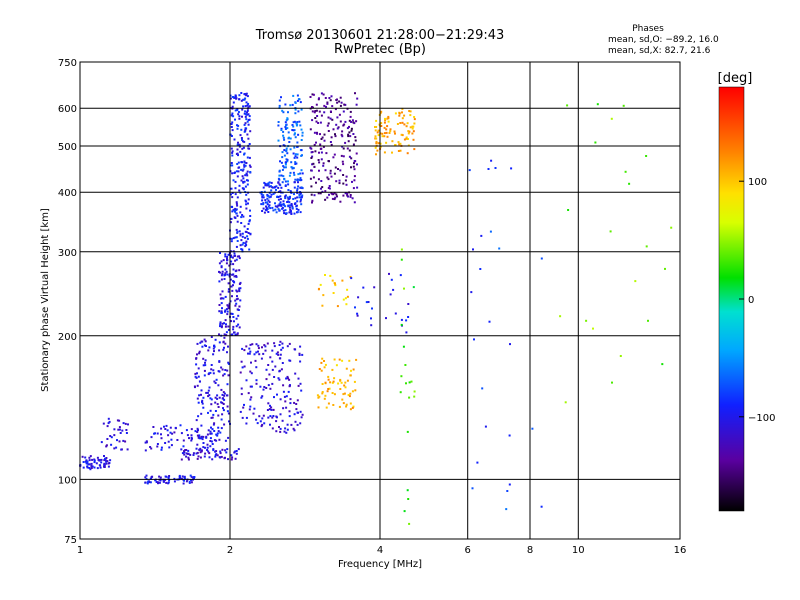 The width and height of the screenshot is (800, 600). I want to click on x-tick-labels: 1 2 4 6 8 10 16, so click(382, 550).